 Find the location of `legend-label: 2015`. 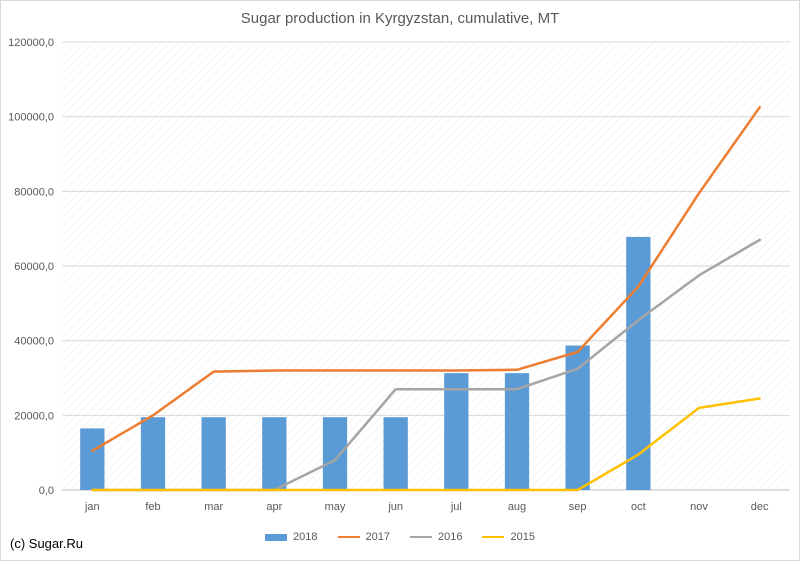

legend-label: 2015 is located at coordinates (522, 537).